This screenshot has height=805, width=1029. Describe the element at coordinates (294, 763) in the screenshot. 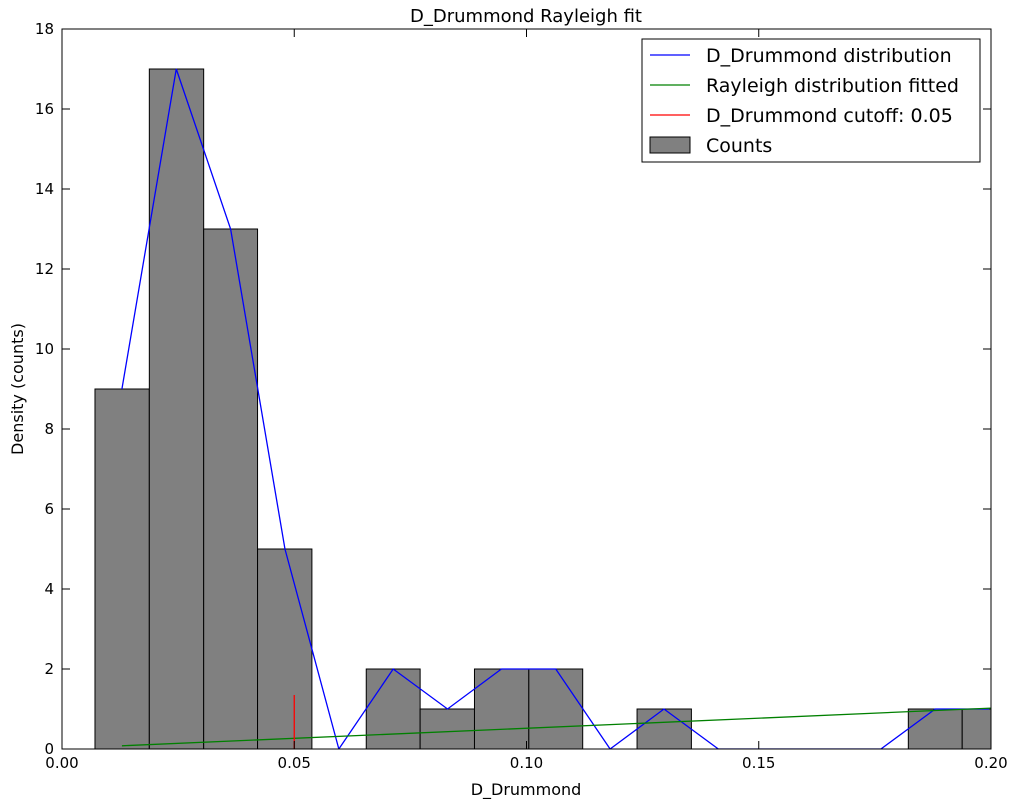

I see `x-tick-label: 0.05` at that location.